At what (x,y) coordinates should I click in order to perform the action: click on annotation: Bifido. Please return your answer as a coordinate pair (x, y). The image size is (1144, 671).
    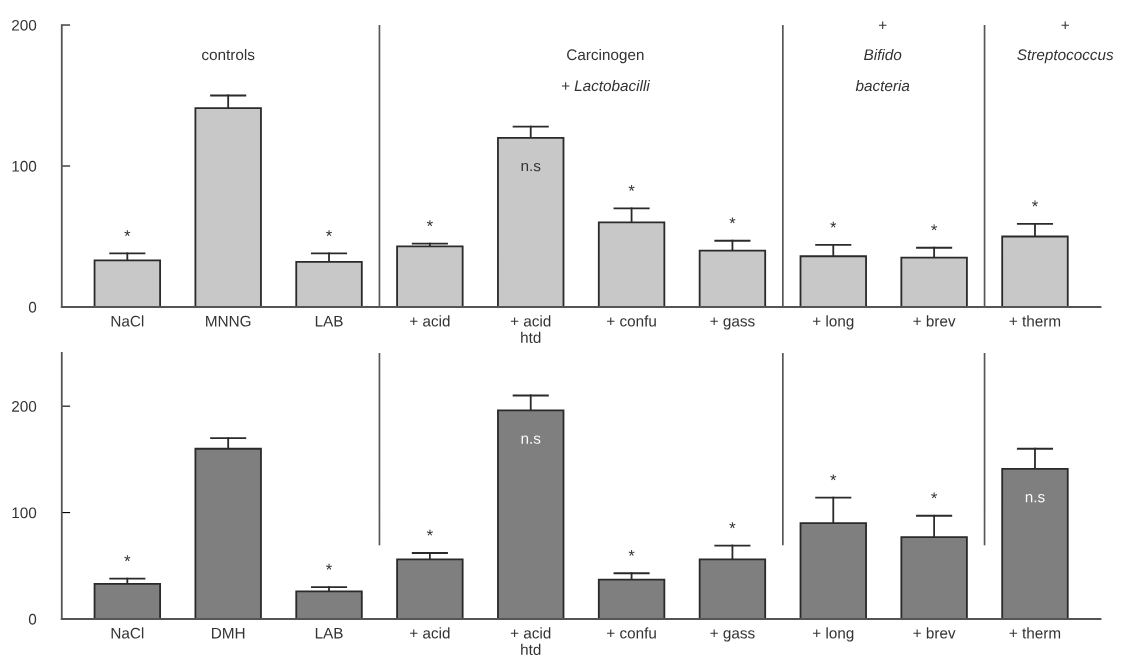
    Looking at the image, I should click on (883, 54).